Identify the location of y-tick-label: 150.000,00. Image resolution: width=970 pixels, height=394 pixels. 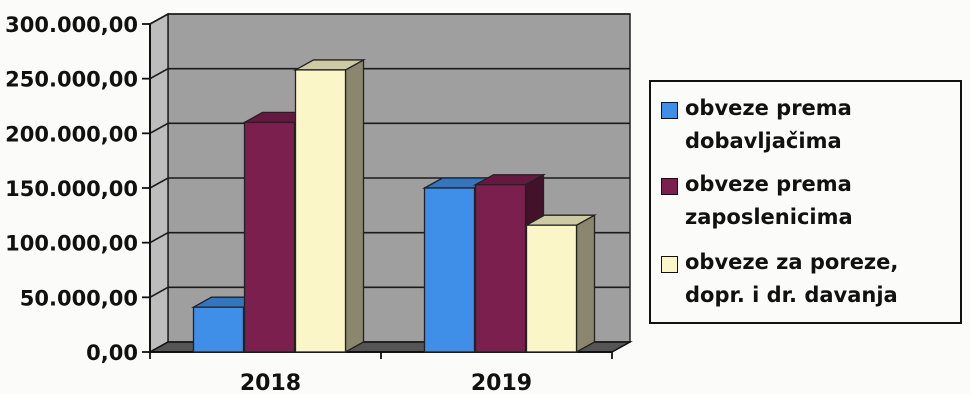
(71, 189).